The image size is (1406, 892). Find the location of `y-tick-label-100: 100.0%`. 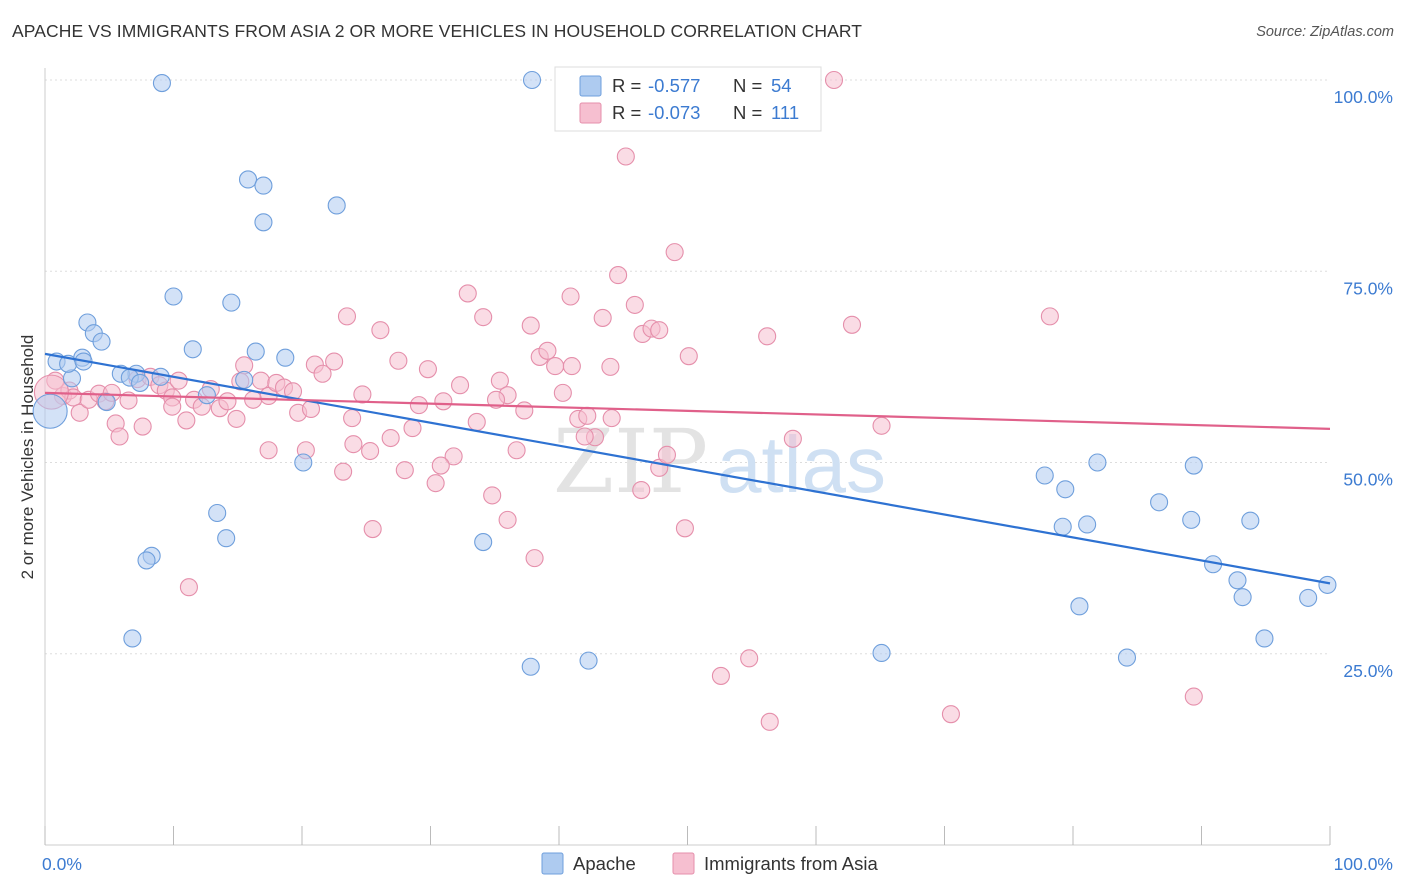

y-tick-label-100: 100.0% is located at coordinates (1363, 97).